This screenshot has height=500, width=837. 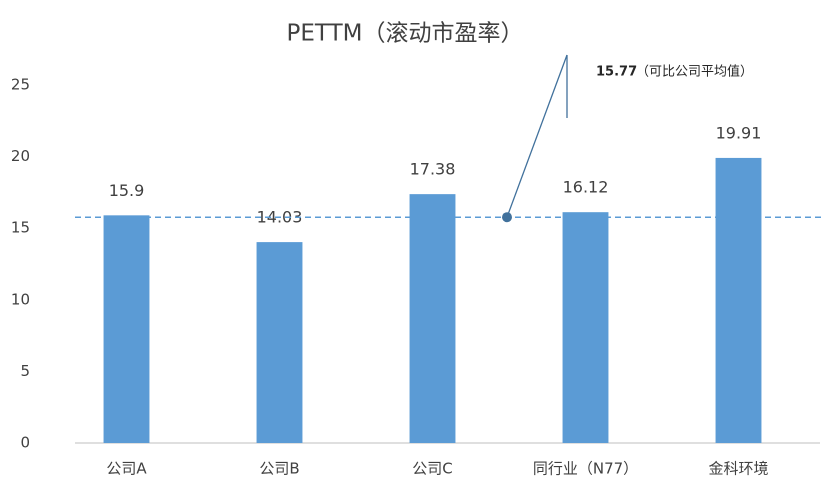 I want to click on x-tick-label: 公司C, so click(x=432, y=469).